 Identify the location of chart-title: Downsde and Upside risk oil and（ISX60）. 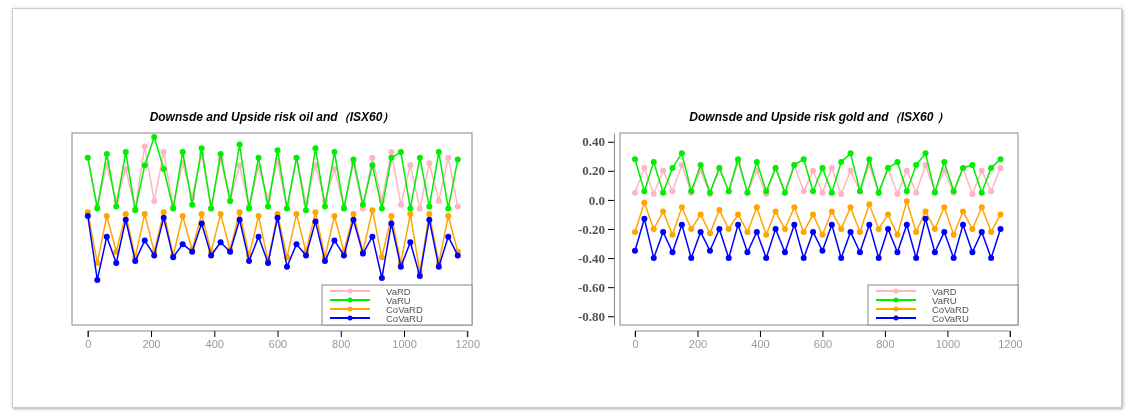
(272, 117).